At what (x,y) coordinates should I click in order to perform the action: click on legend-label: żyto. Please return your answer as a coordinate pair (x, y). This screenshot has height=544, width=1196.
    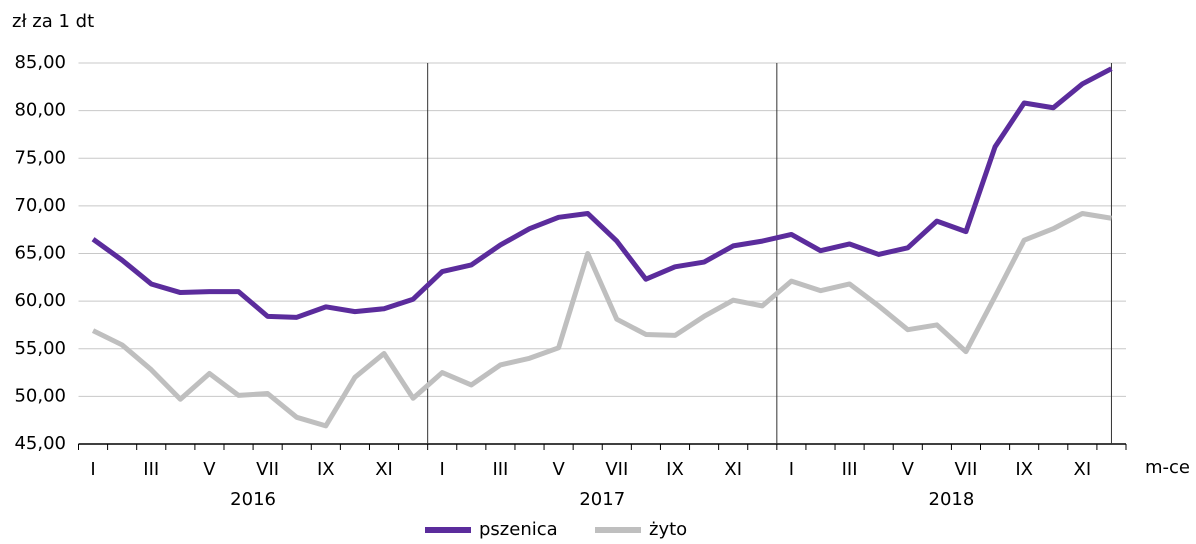
    Looking at the image, I should click on (668, 529).